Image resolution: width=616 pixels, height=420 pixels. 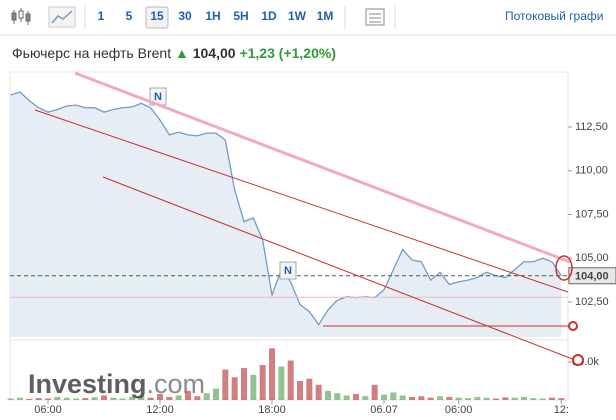 I want to click on toolbar, so click(x=308, y=17).